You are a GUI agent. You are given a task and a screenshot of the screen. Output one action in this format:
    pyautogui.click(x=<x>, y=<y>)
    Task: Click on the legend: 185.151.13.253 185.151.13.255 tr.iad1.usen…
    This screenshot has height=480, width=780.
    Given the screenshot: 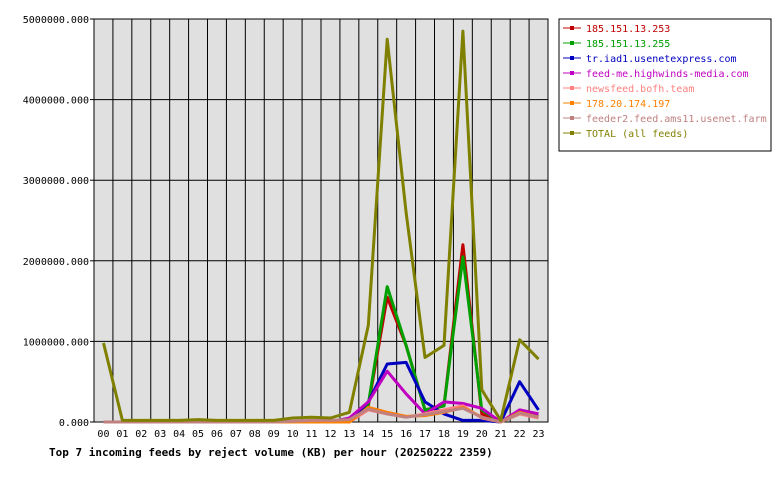 What is the action you would take?
    pyautogui.click(x=665, y=85)
    